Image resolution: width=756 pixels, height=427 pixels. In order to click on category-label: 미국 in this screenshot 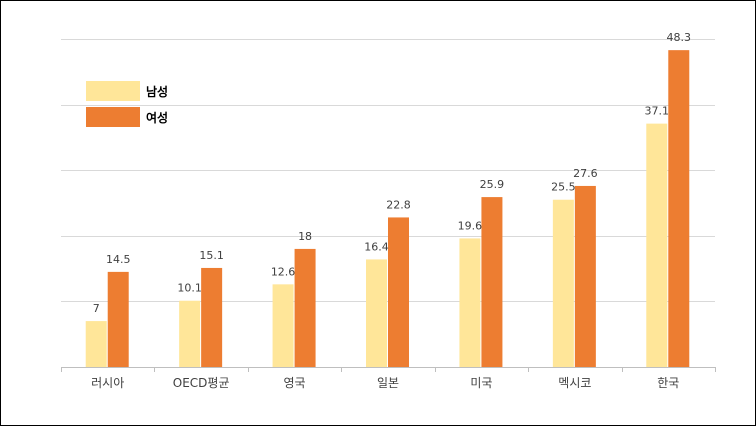, I will do `click(481, 383)`.